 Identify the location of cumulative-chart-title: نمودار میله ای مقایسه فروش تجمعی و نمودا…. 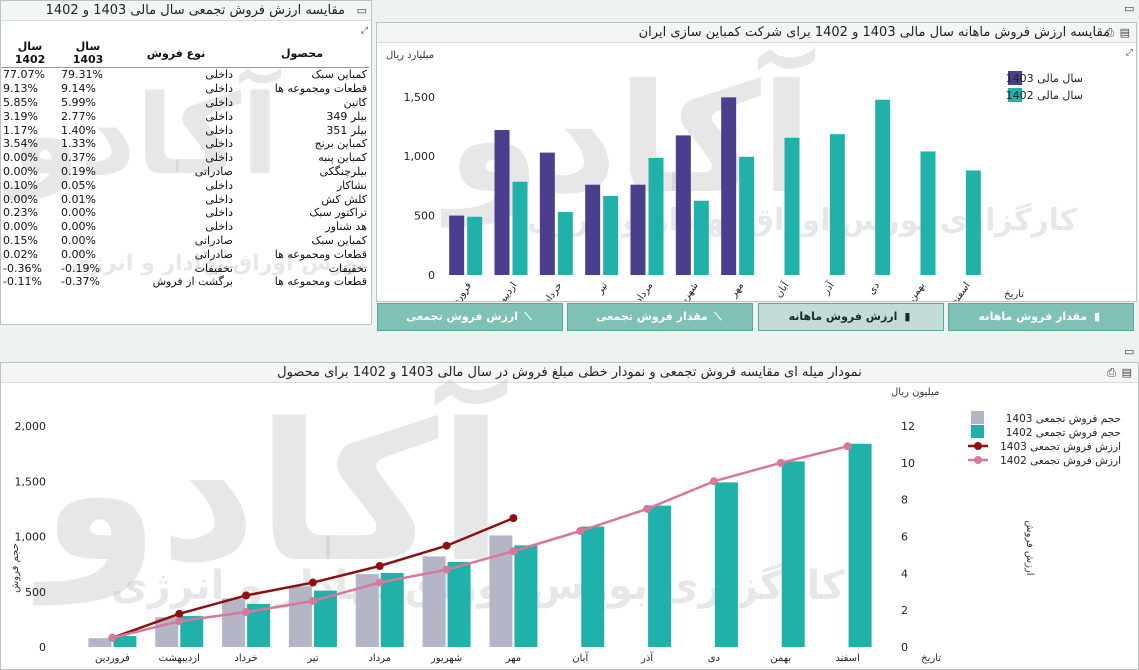
(569, 373).